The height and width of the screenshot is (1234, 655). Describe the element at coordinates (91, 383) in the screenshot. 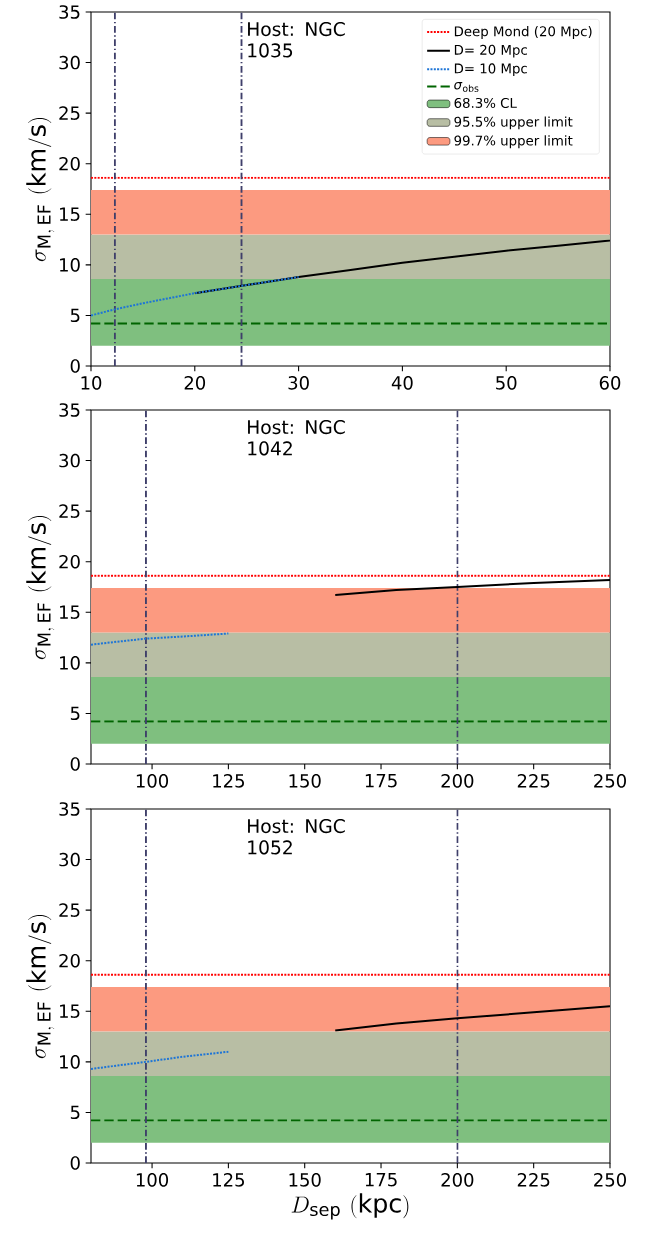

I see `x-tick-label: 10` at that location.